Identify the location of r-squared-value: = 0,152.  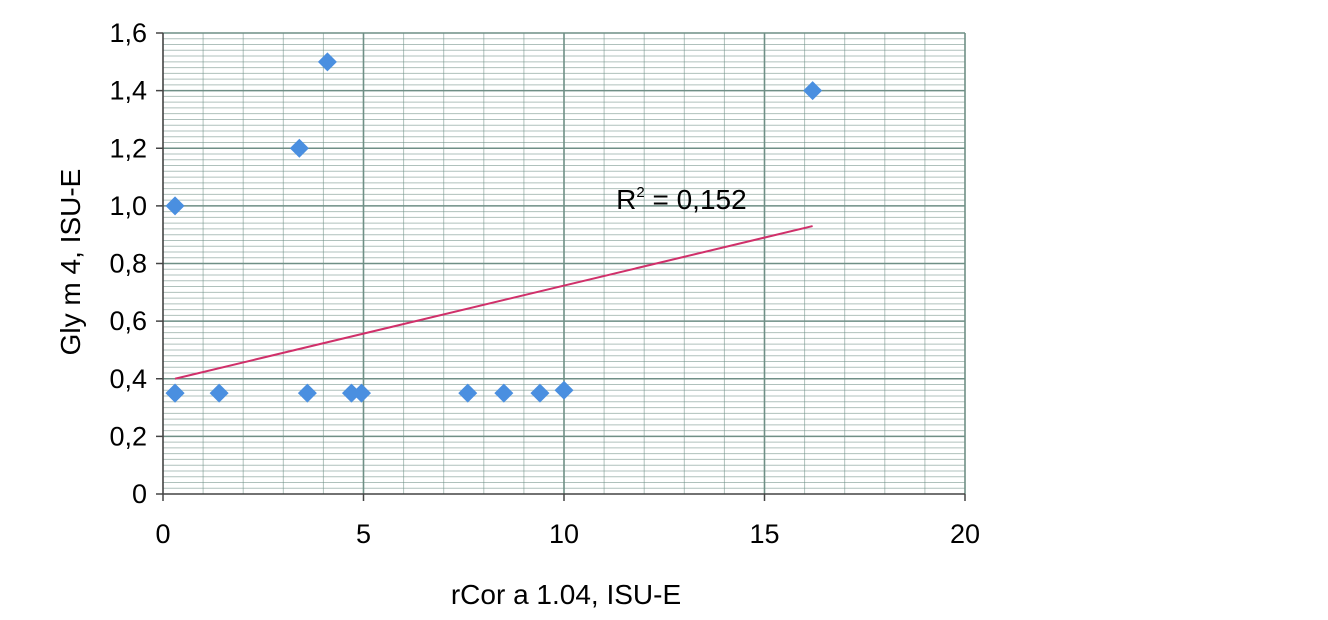
(696, 199).